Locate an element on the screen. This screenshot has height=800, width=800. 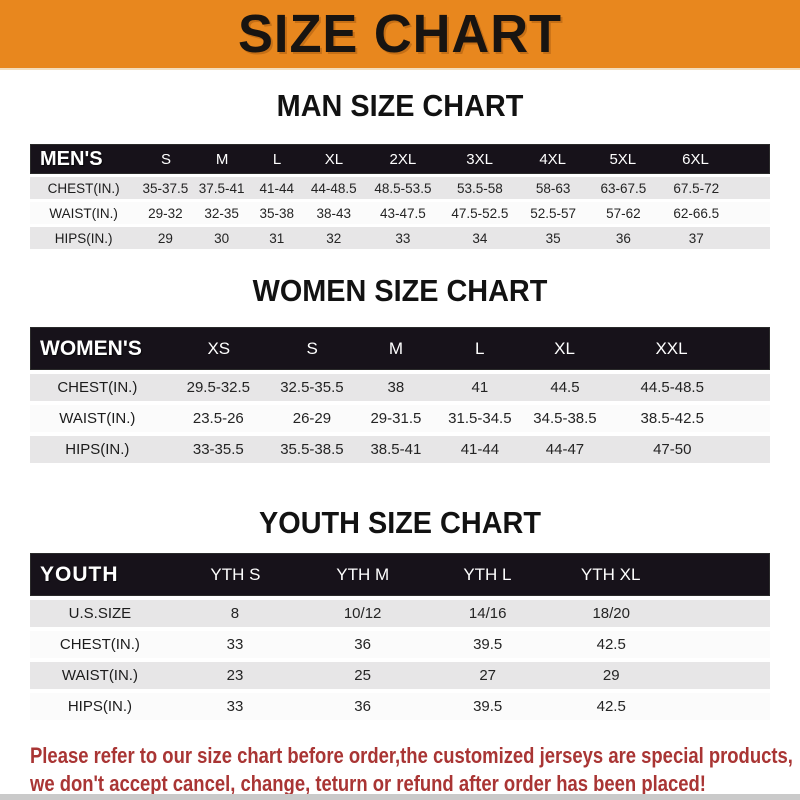
size-value: 23.5-26 is located at coordinates (218, 418).